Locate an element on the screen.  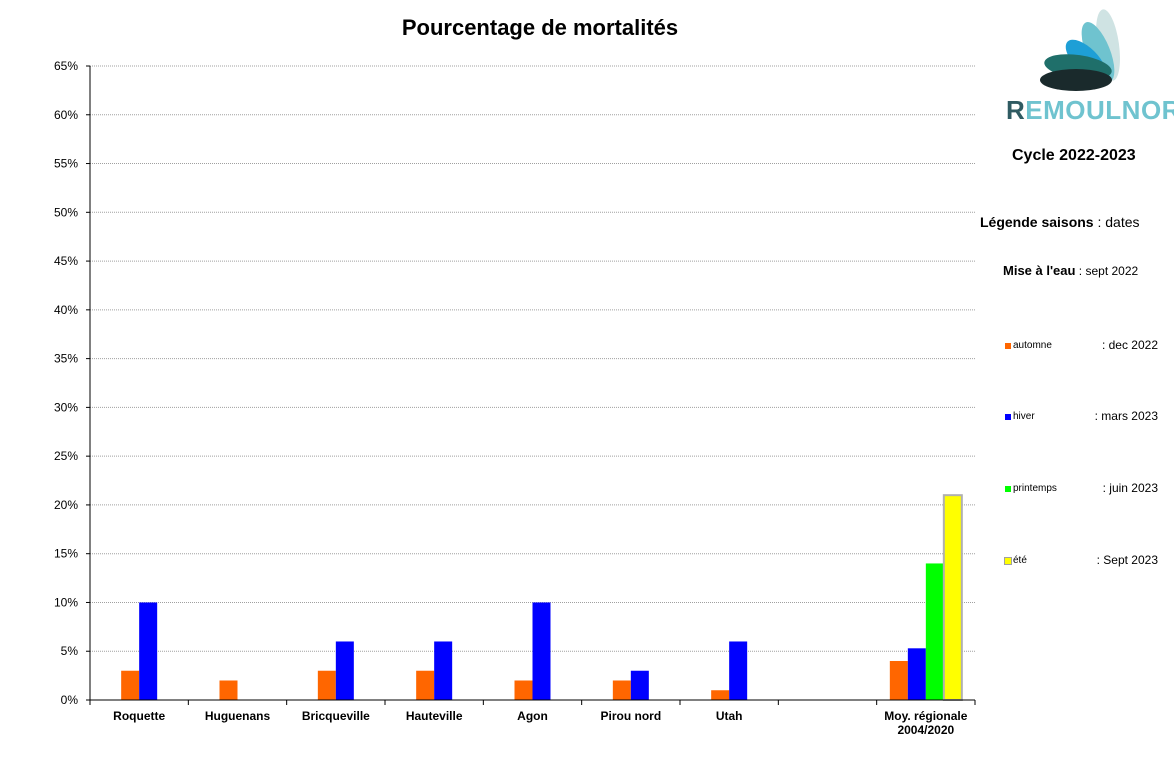
legend-title: Légende saisons : dates is located at coordinates (1060, 222).